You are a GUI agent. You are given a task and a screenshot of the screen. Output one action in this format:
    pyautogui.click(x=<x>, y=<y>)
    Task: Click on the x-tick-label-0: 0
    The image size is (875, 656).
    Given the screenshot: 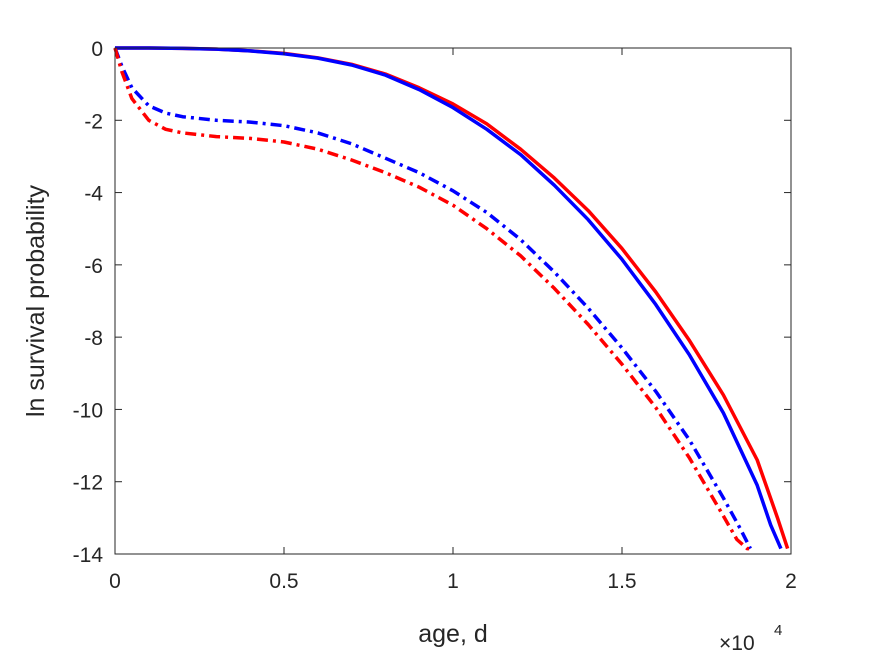 What is the action you would take?
    pyautogui.click(x=115, y=581)
    